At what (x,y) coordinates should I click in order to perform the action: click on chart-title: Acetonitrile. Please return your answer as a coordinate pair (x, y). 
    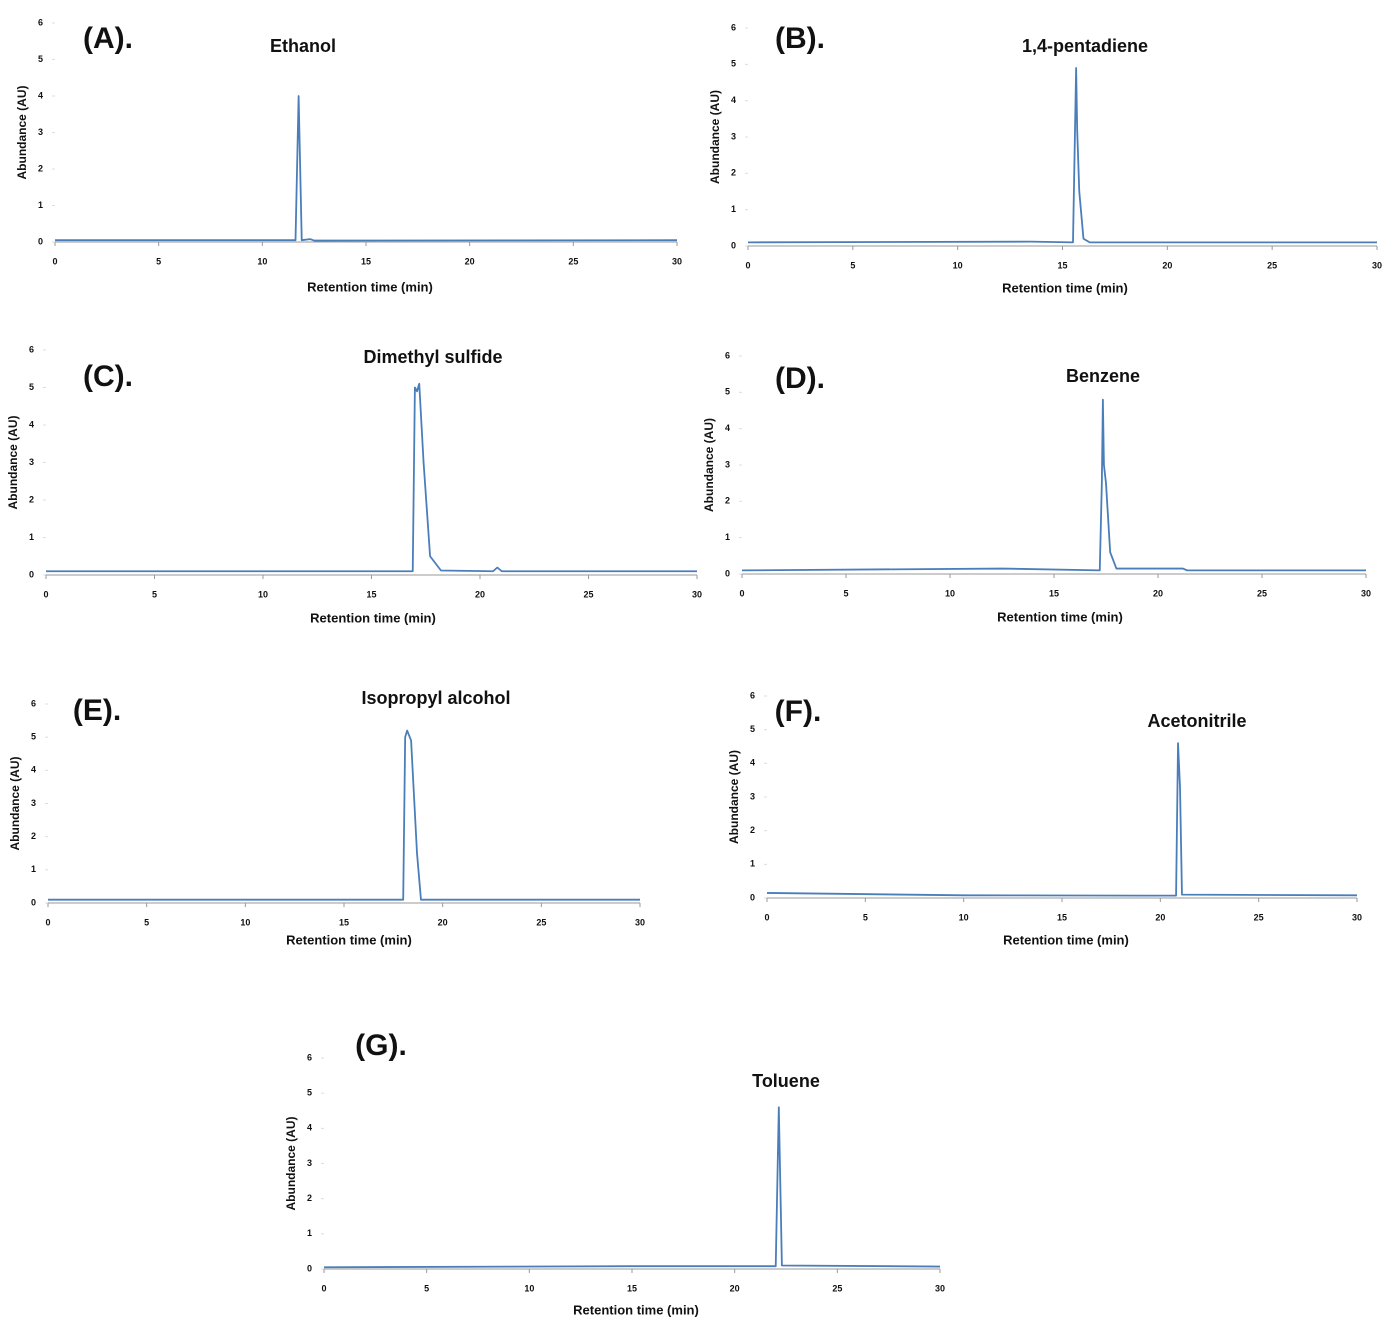
    Looking at the image, I should click on (1196, 721).